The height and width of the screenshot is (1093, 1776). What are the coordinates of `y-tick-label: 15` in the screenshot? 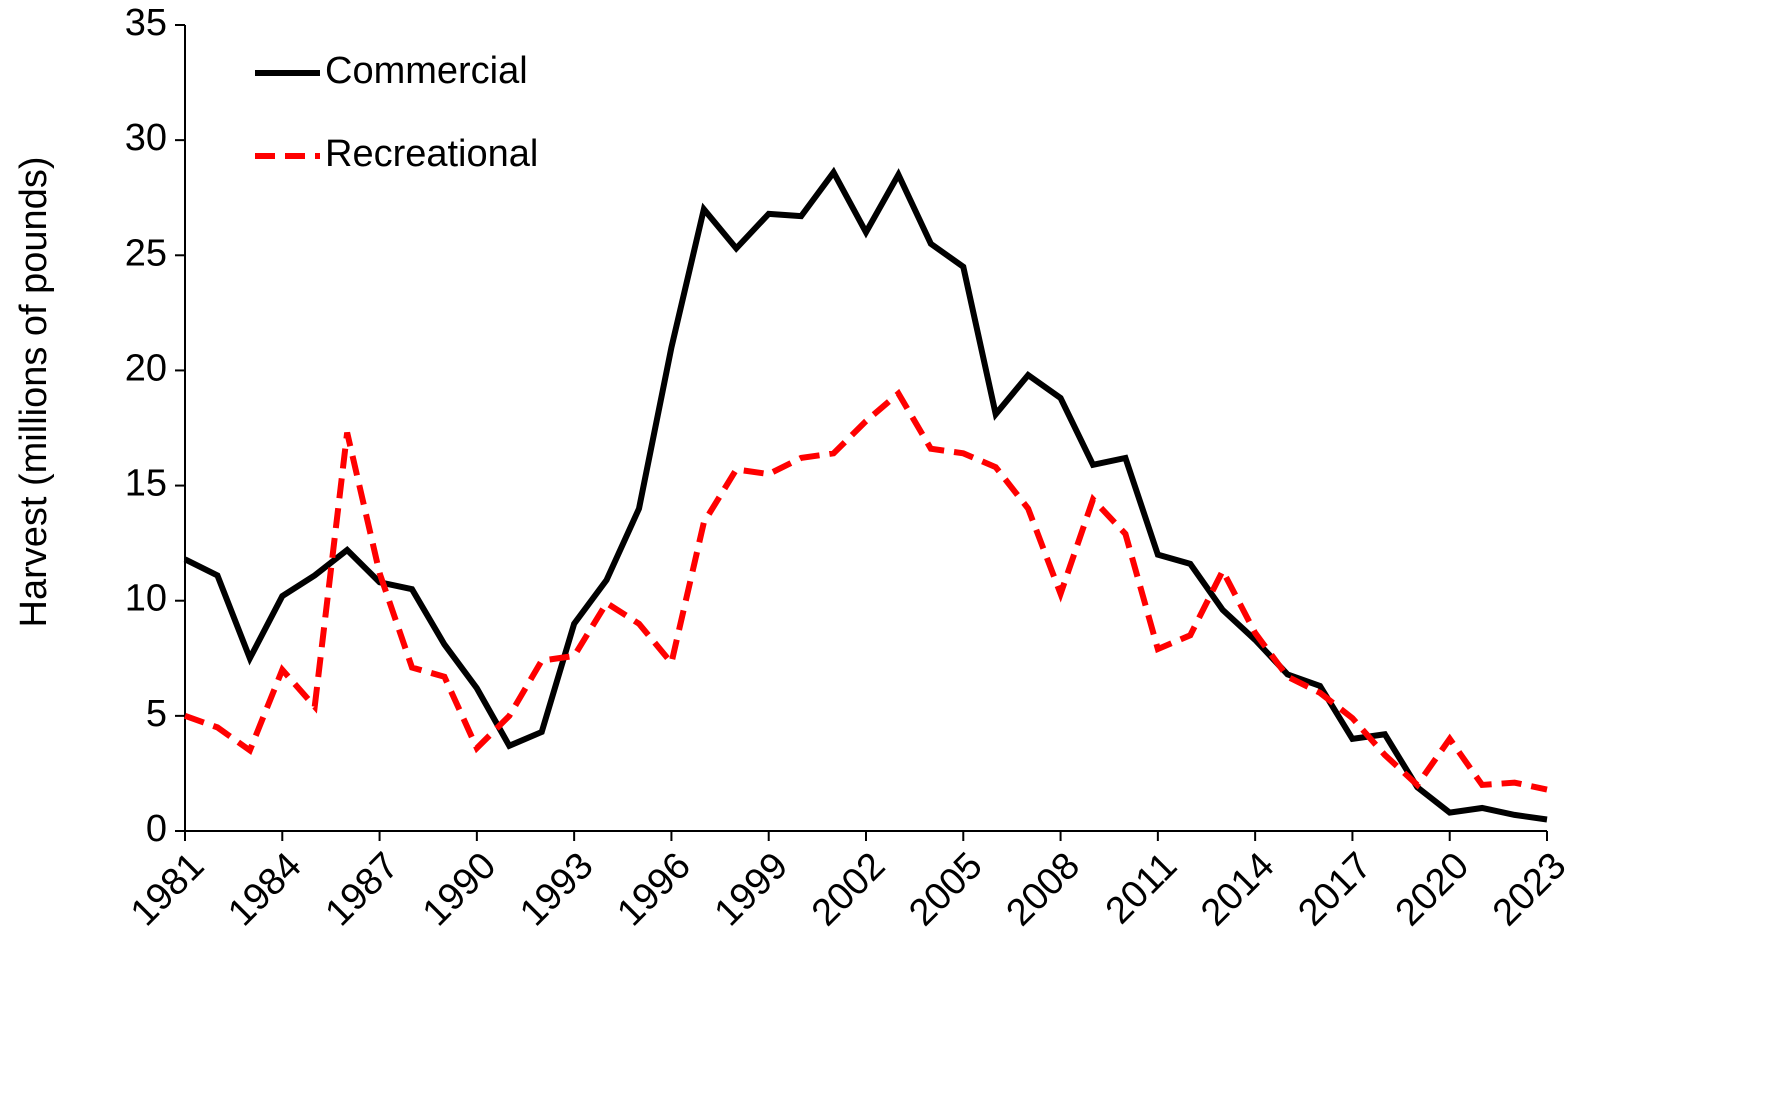 It's located at (146, 484).